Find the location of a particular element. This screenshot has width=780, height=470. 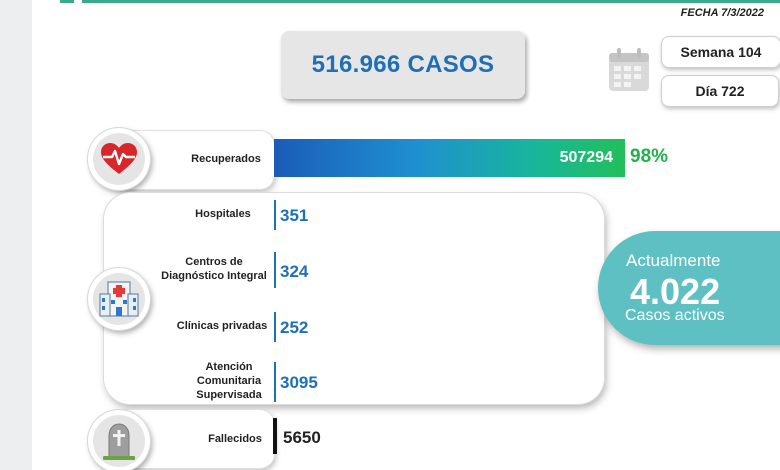

care-value-cdi: 324 is located at coordinates (294, 271).